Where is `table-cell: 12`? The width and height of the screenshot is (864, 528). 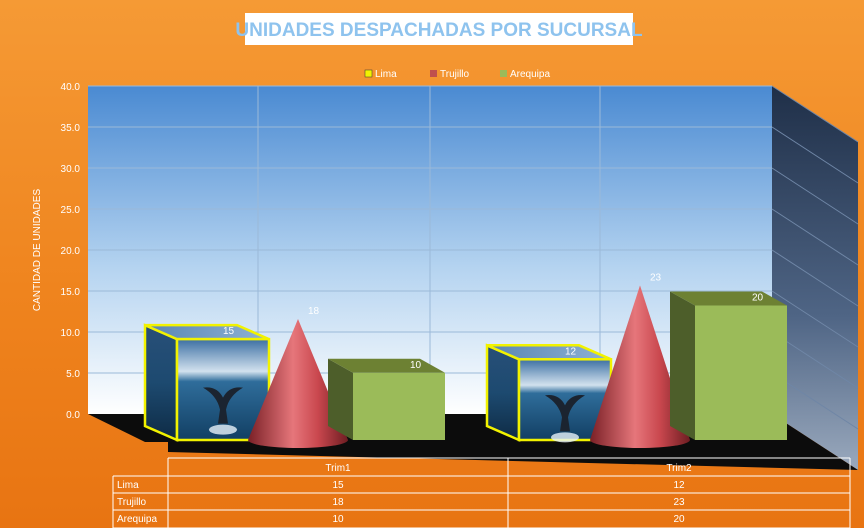 table-cell: 12 is located at coordinates (679, 485).